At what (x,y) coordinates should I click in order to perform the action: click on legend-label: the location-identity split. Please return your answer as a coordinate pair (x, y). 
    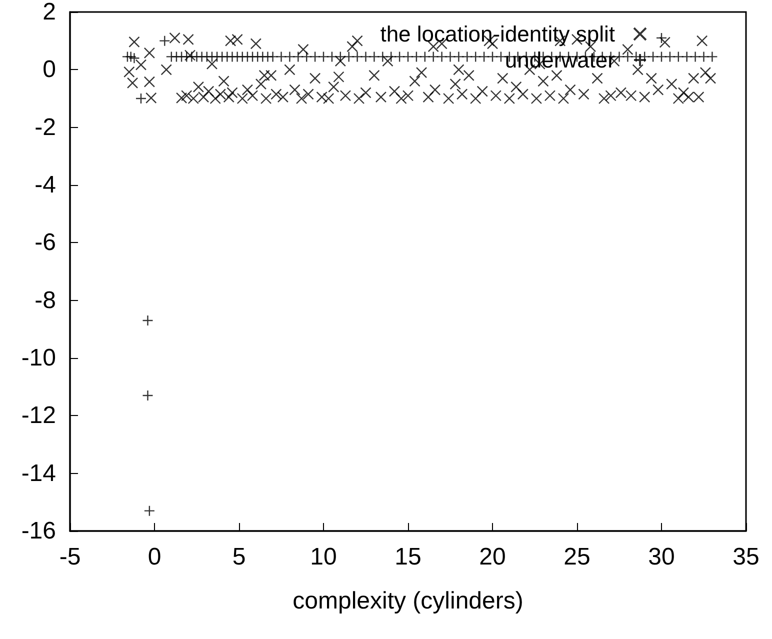
    Looking at the image, I should click on (497, 34).